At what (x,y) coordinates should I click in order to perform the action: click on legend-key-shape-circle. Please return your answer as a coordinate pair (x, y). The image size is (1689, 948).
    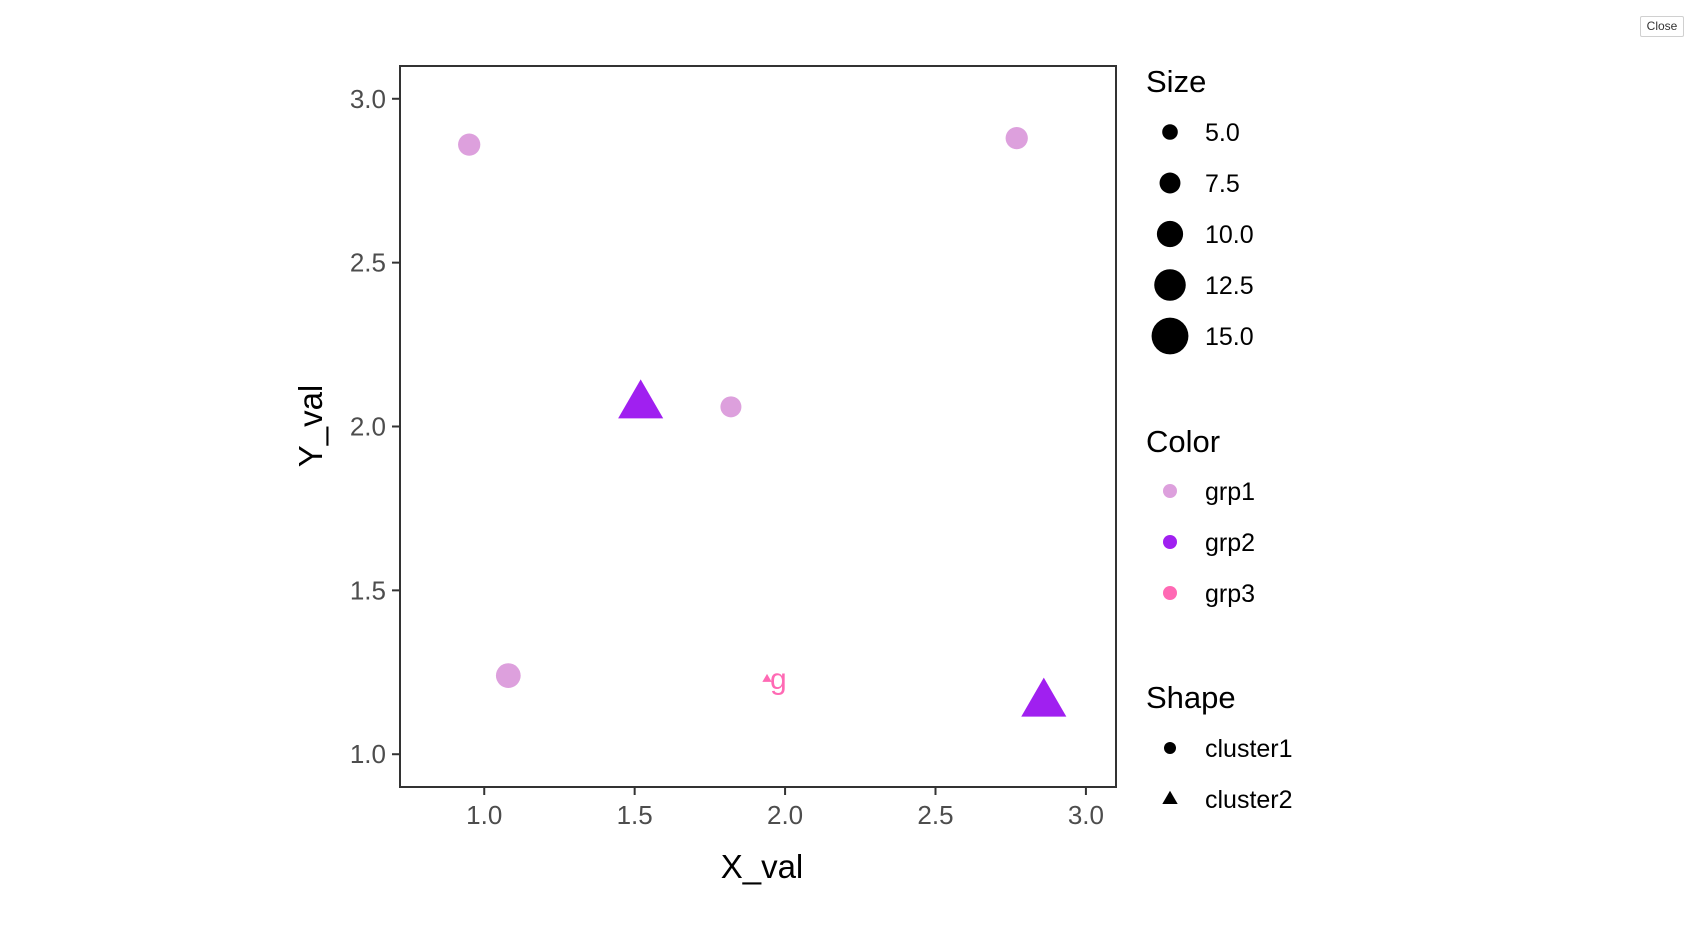
    Looking at the image, I should click on (1170, 748).